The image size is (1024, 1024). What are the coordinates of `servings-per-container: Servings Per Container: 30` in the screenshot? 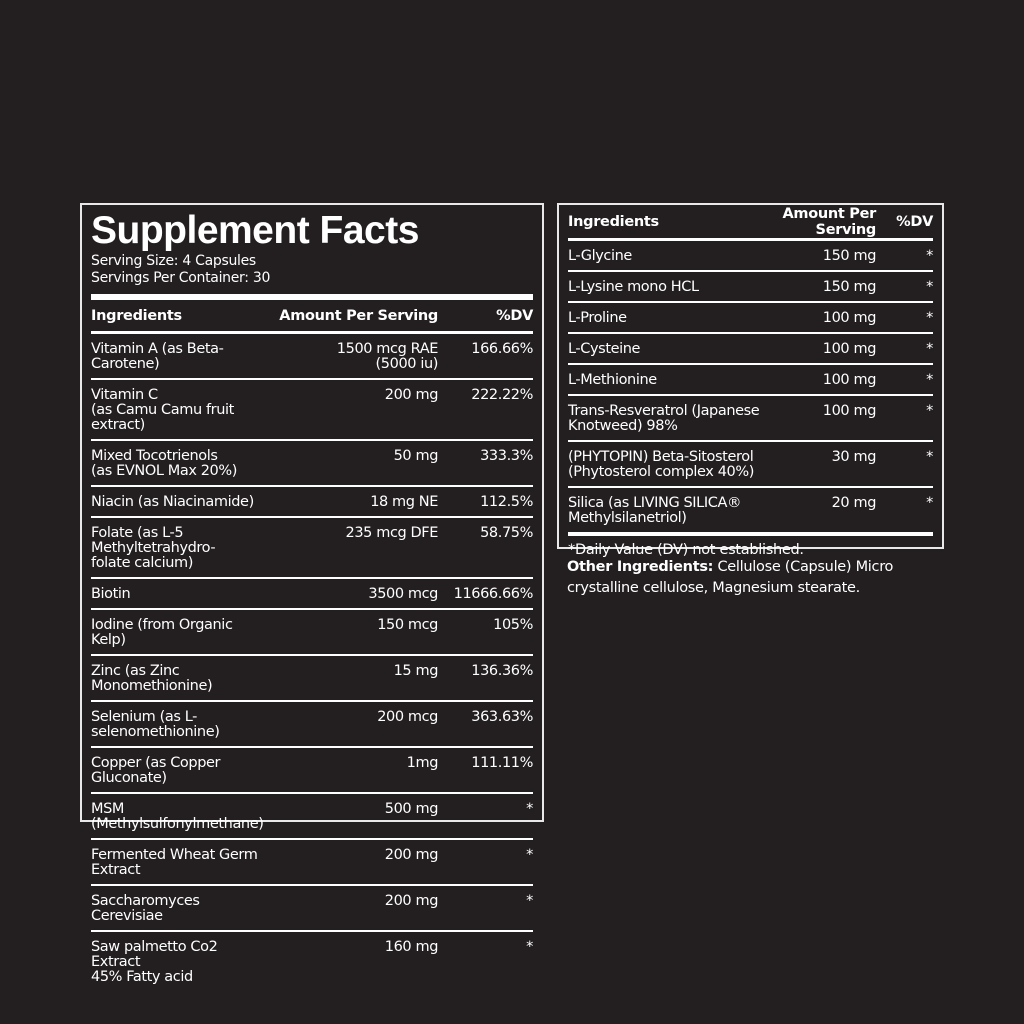 It's located at (181, 278).